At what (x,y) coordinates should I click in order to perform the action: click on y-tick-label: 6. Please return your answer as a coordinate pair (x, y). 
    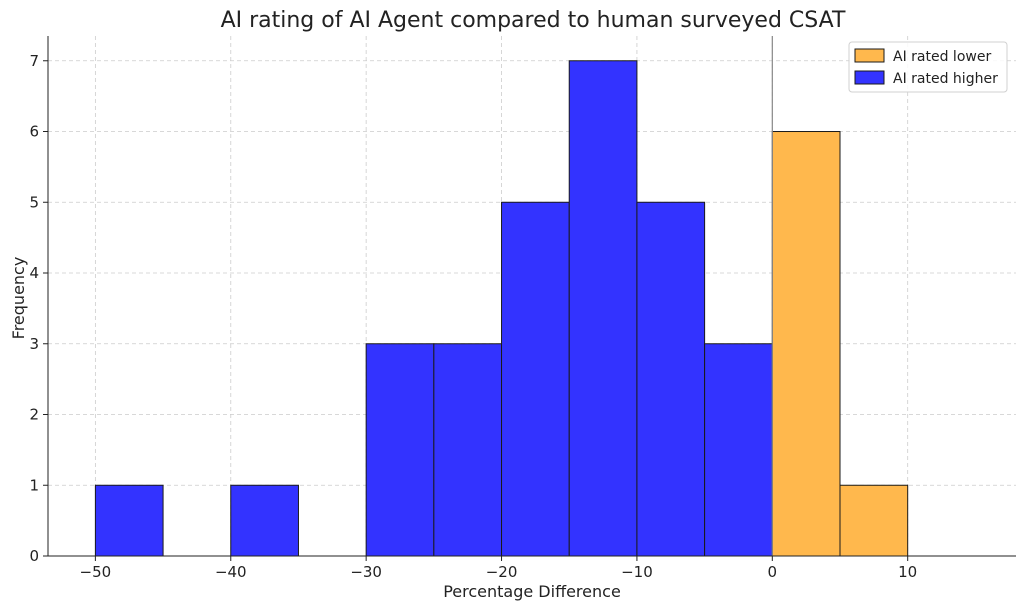
    Looking at the image, I should click on (34, 132).